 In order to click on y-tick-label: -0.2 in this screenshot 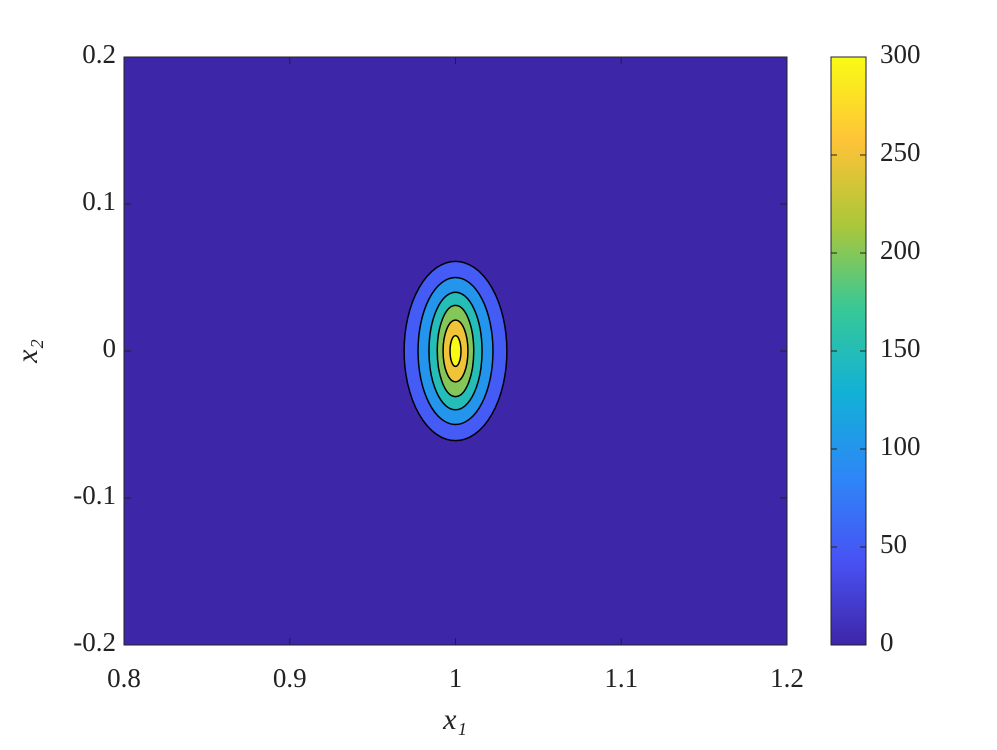, I will do `click(94, 642)`.